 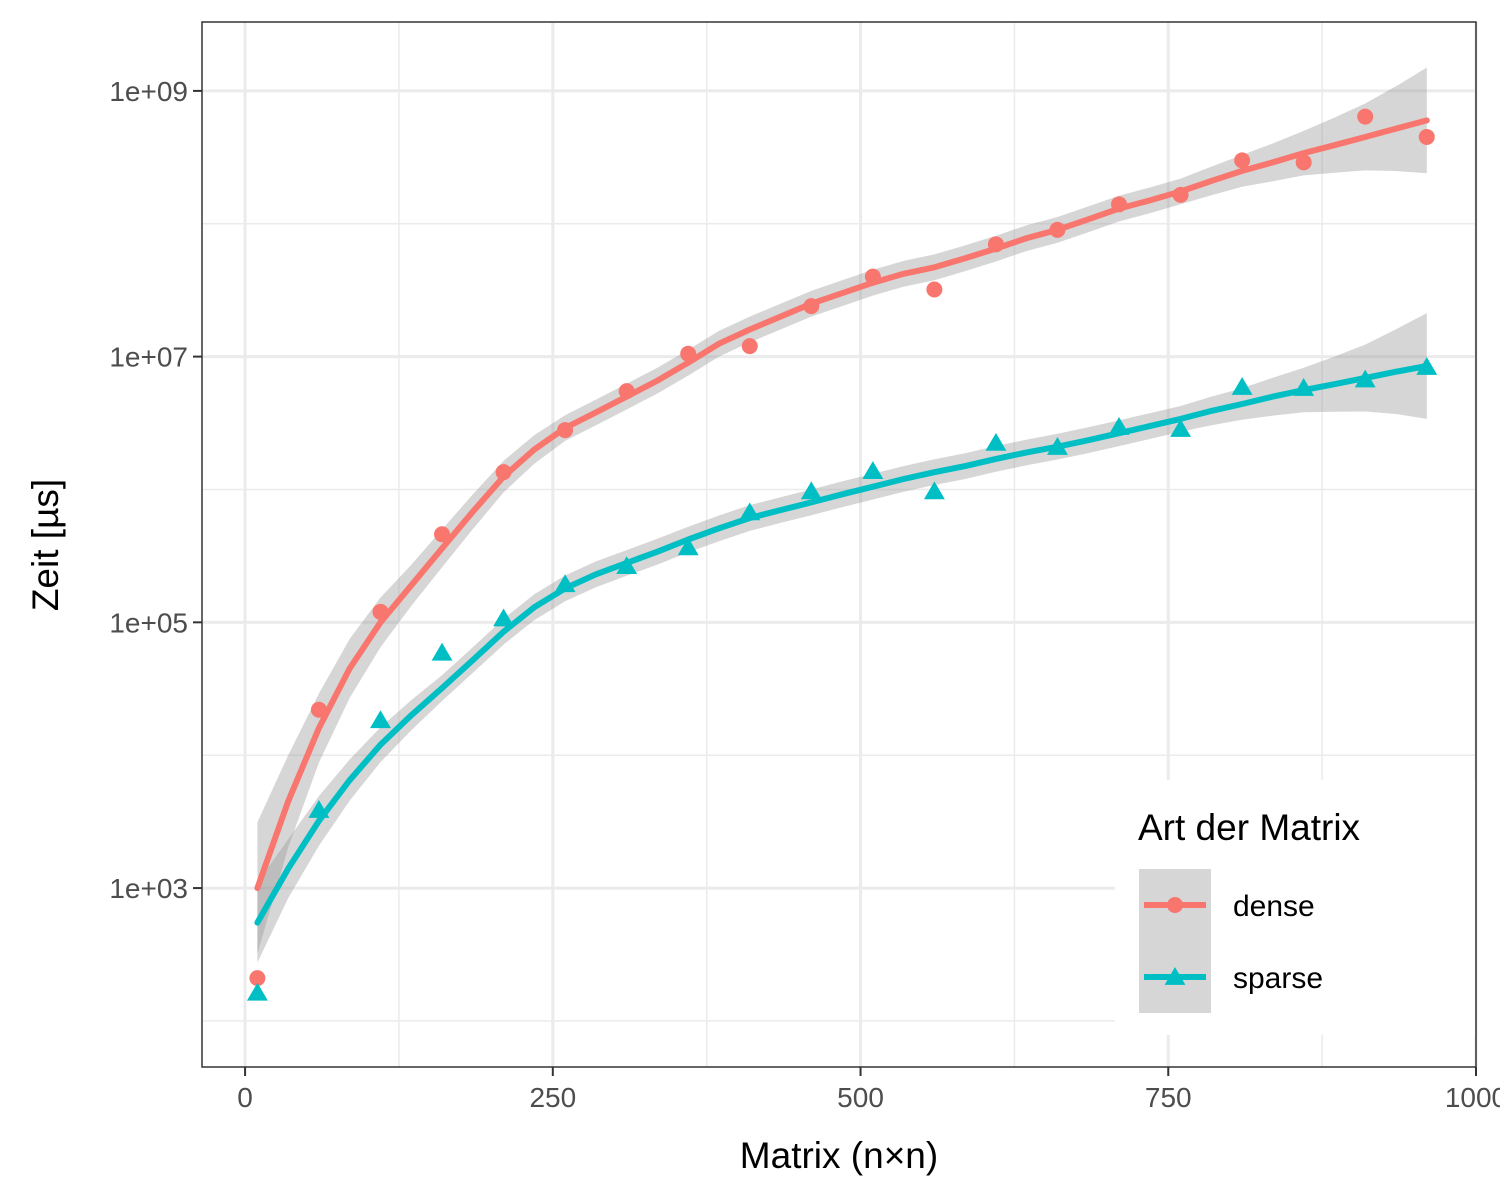 I want to click on legend-key-dense-marker, so click(x=1175, y=905).